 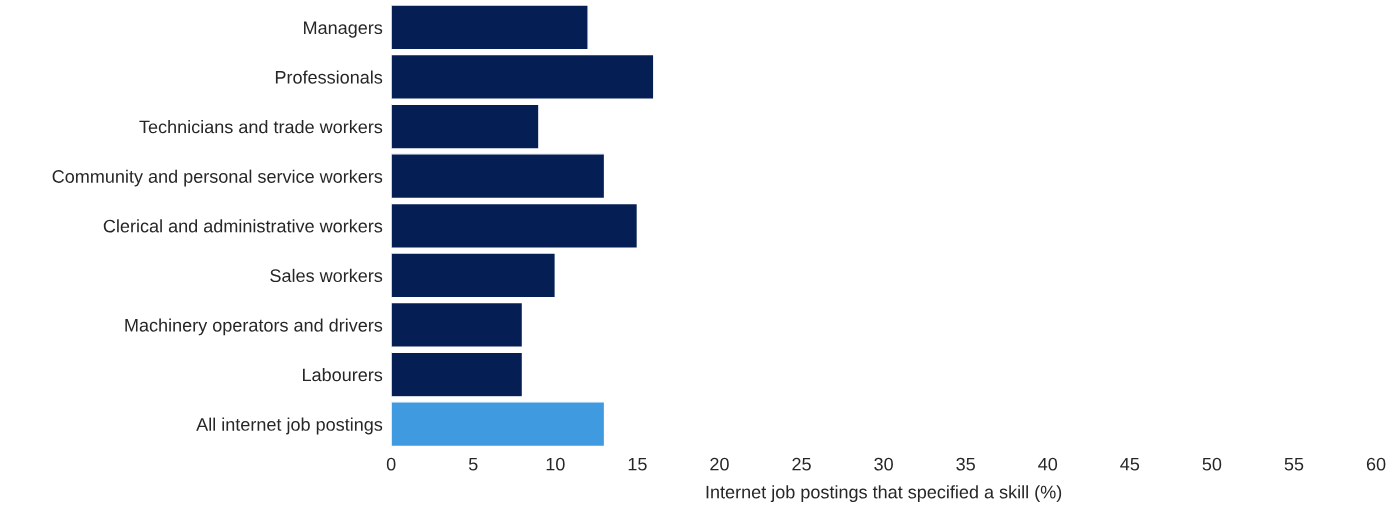 What do you see at coordinates (1048, 464) in the screenshot?
I see `x-tick-label: 40` at bounding box center [1048, 464].